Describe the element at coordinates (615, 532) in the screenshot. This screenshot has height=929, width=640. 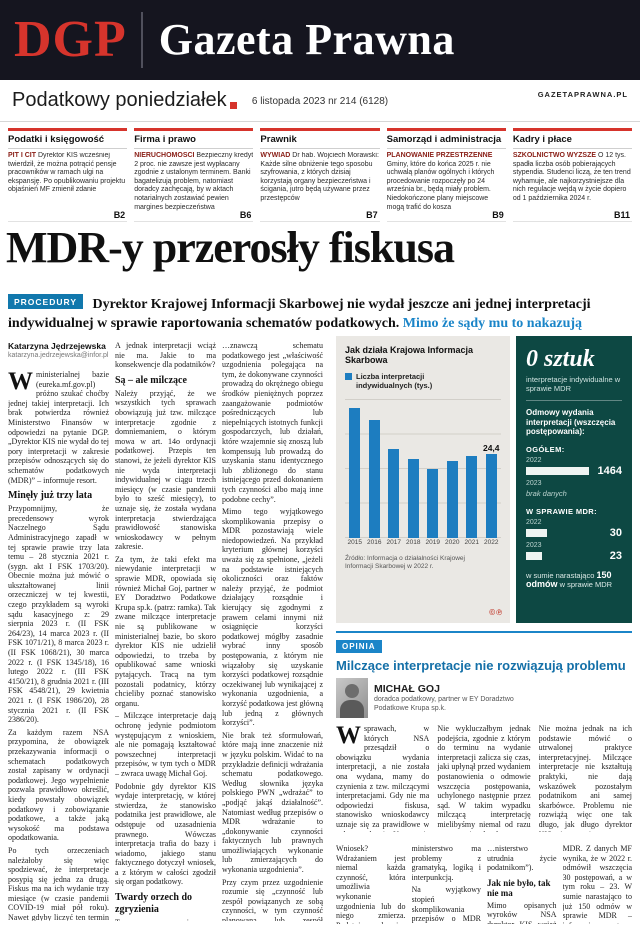
I see `stats-value: 30` at that location.